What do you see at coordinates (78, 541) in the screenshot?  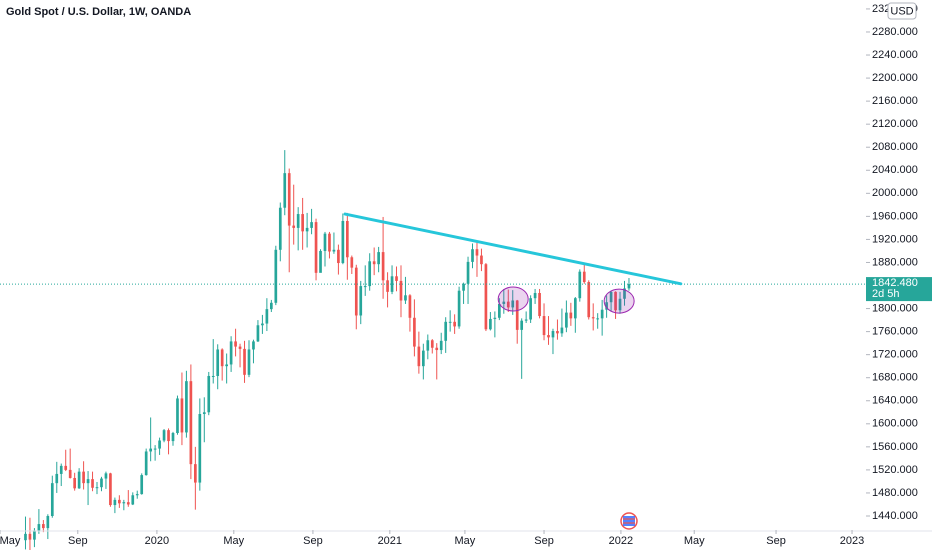 I see `x-tick-label: Sep` at bounding box center [78, 541].